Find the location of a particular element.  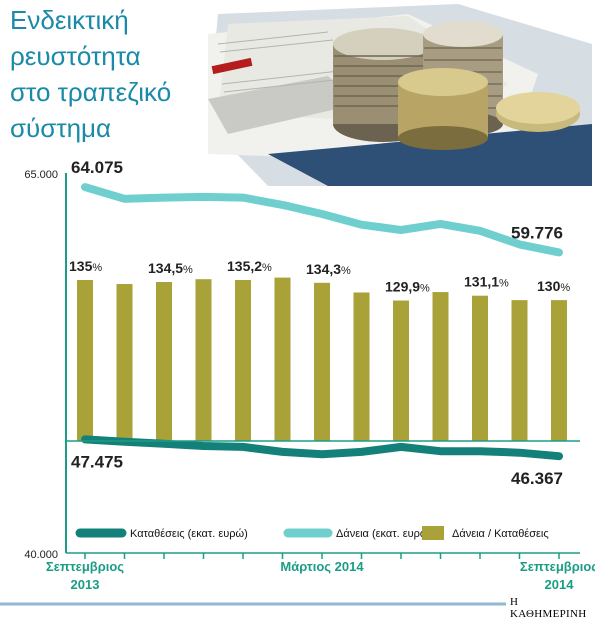

ratio-value-label: 135,2% is located at coordinates (249, 266).